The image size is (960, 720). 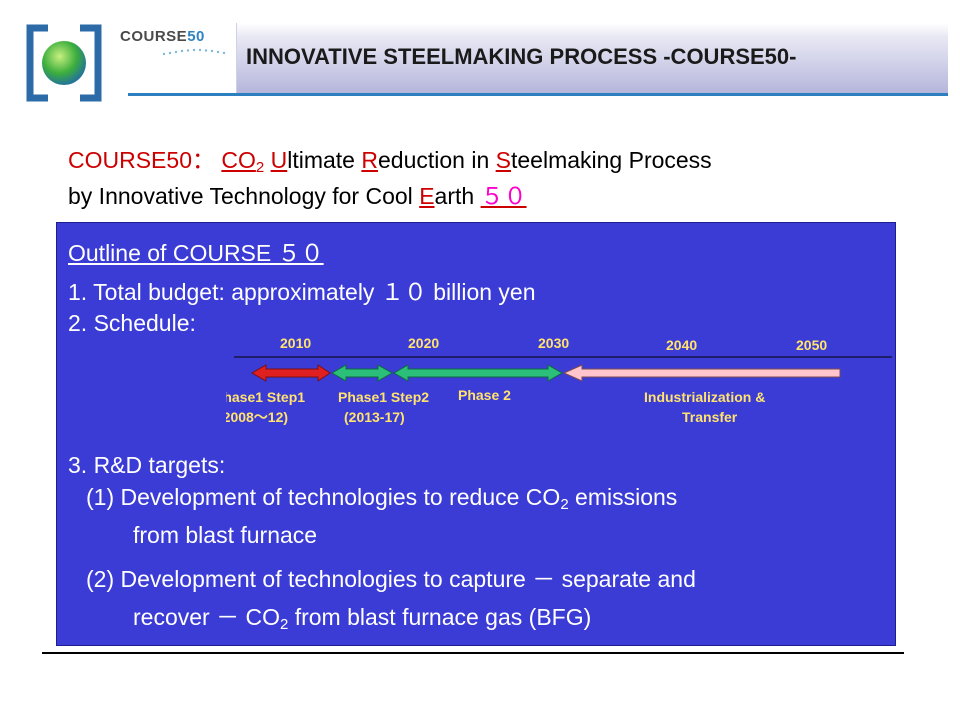 I want to click on phase2-label: Phase 2, so click(x=484, y=395).